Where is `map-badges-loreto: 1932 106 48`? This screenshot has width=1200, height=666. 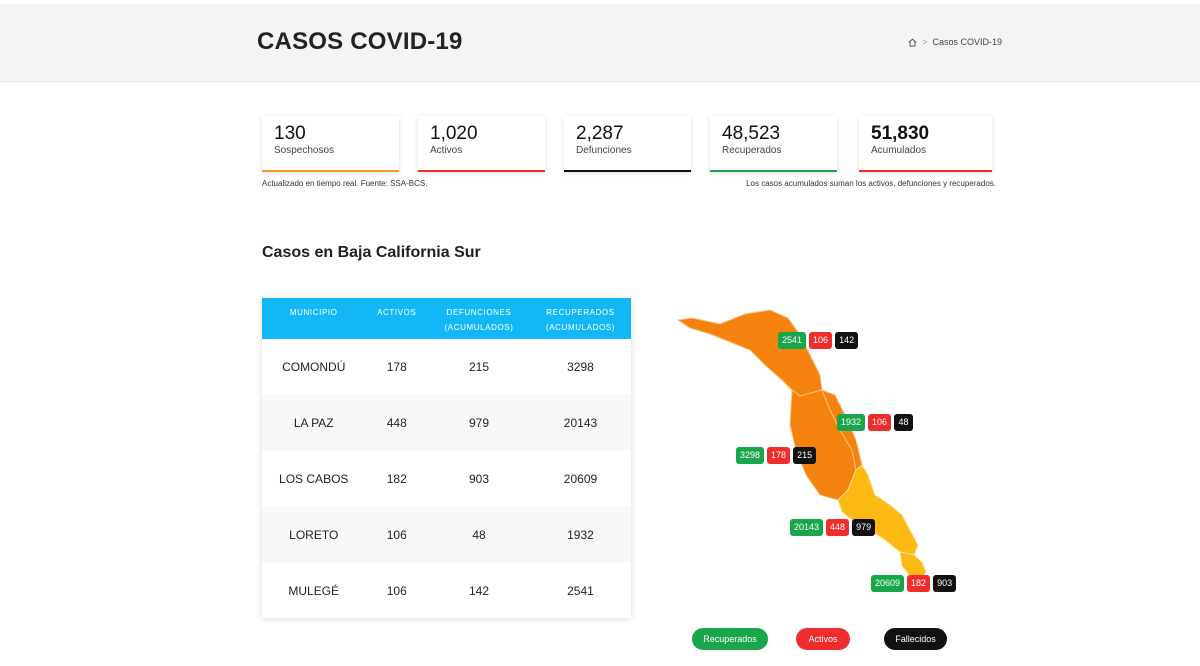 map-badges-loreto: 1932 106 48 is located at coordinates (875, 422).